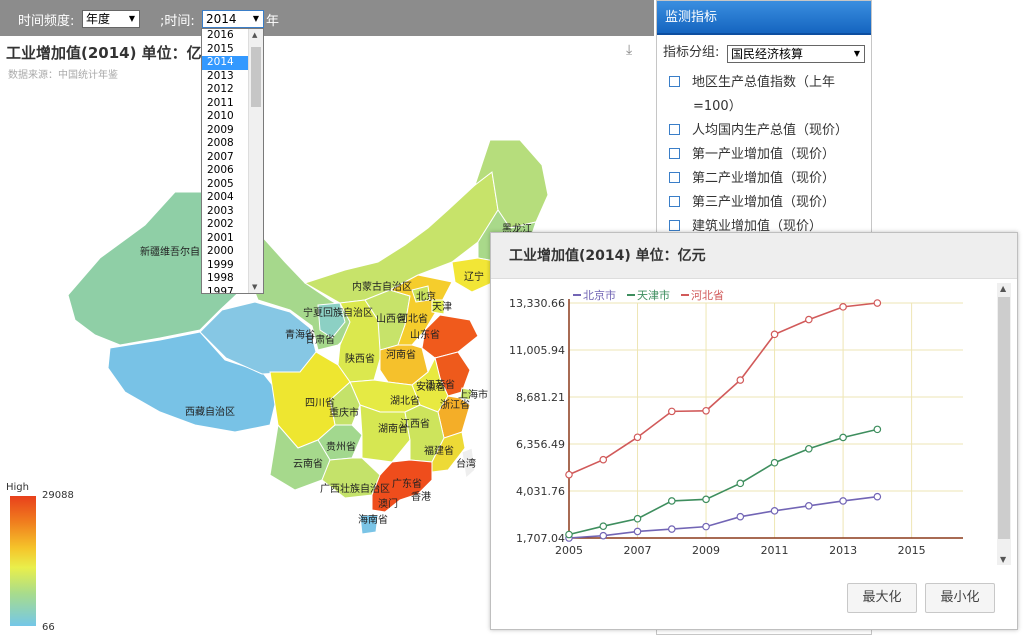 The width and height of the screenshot is (1024, 635). I want to click on year-suffix: 年, so click(273, 21).